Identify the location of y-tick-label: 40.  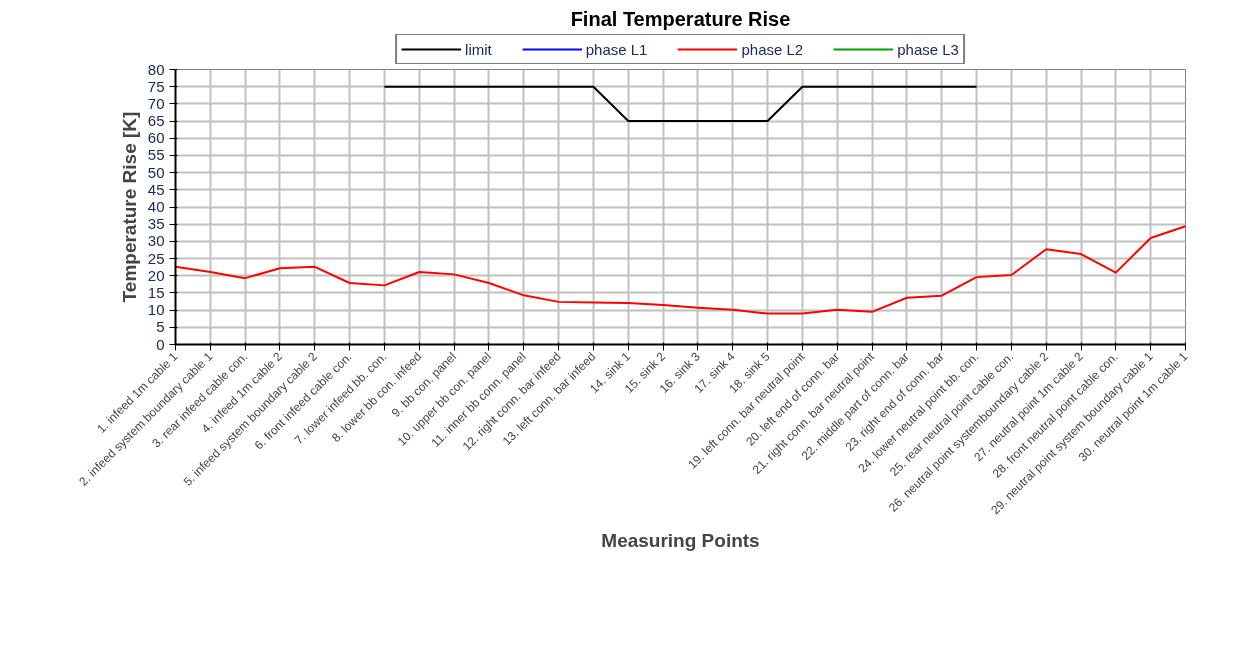
(156, 206).